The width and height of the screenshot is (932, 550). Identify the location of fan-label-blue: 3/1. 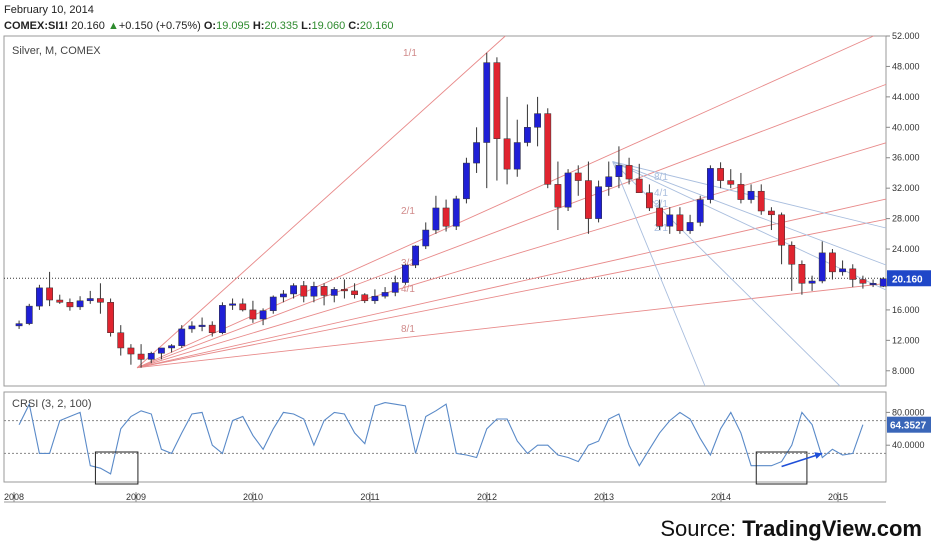
(661, 204).